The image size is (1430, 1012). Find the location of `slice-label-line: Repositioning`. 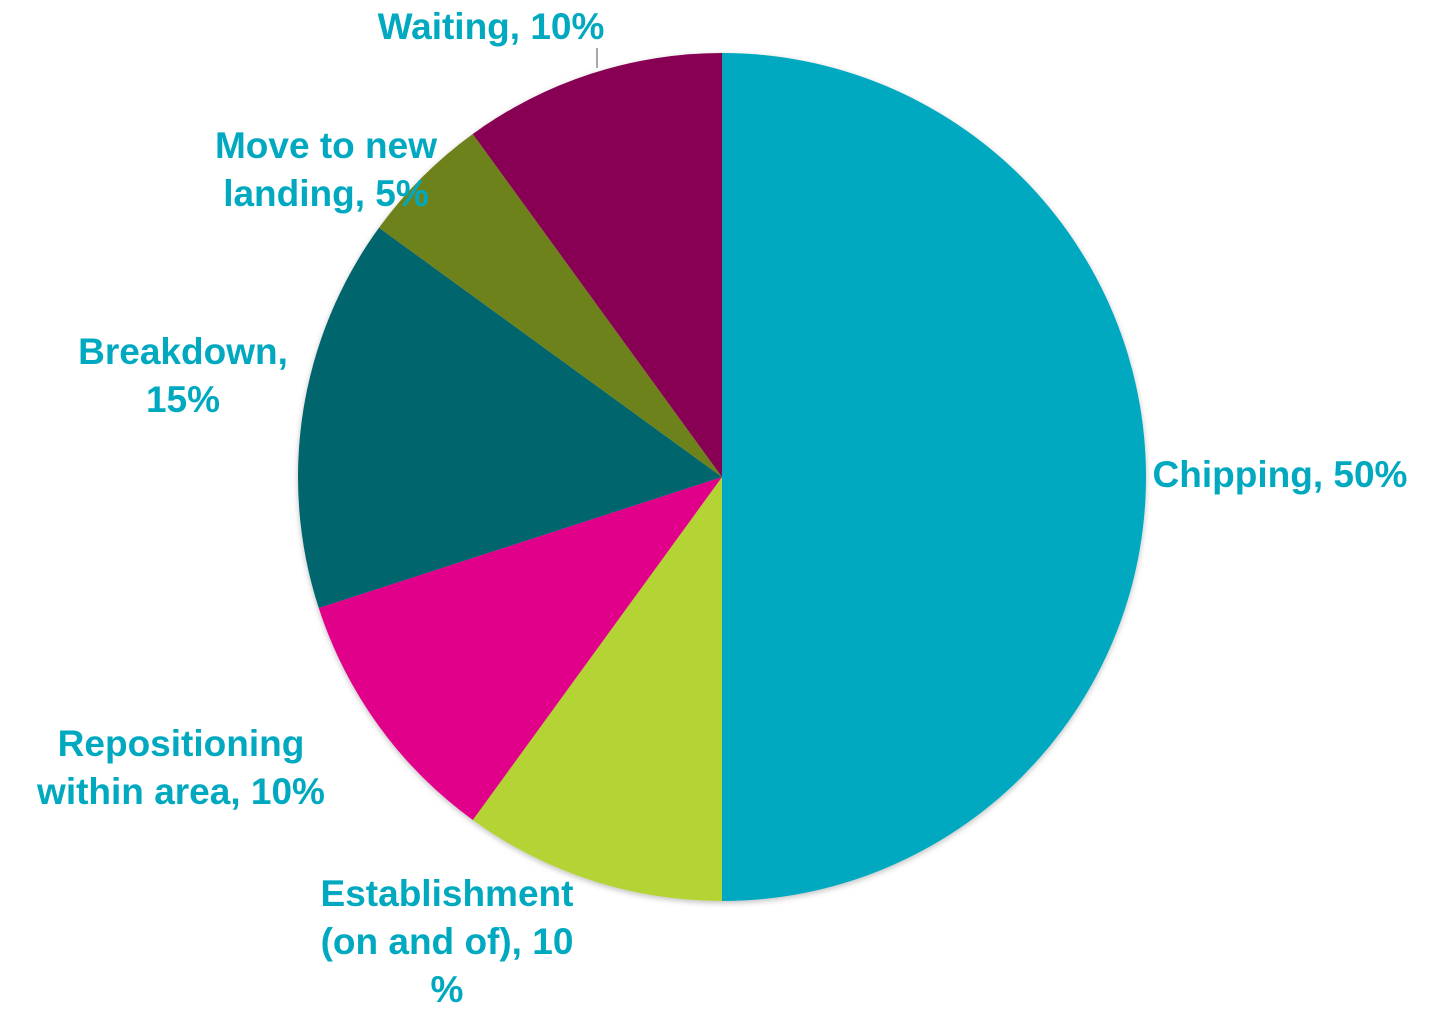

slice-label-line: Repositioning is located at coordinates (181, 743).